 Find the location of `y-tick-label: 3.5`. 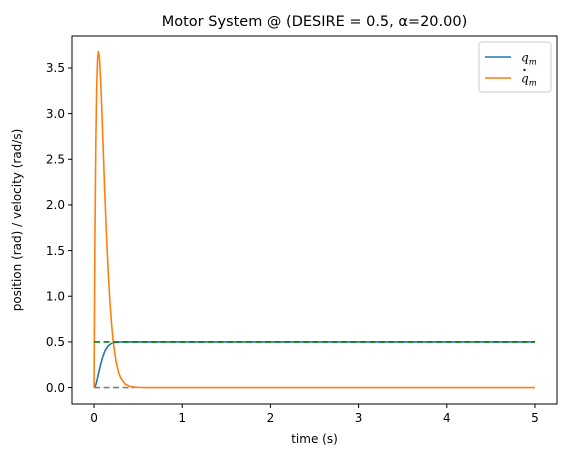

y-tick-label: 3.5 is located at coordinates (55, 68).